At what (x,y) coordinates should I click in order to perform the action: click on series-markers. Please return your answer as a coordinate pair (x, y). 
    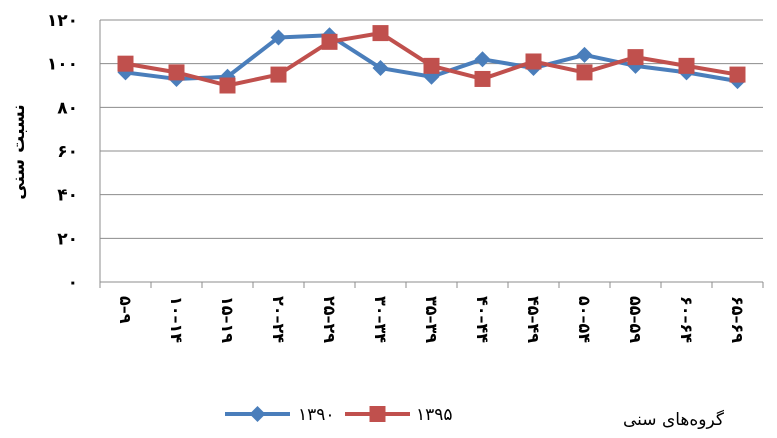
    Looking at the image, I should click on (431, 59).